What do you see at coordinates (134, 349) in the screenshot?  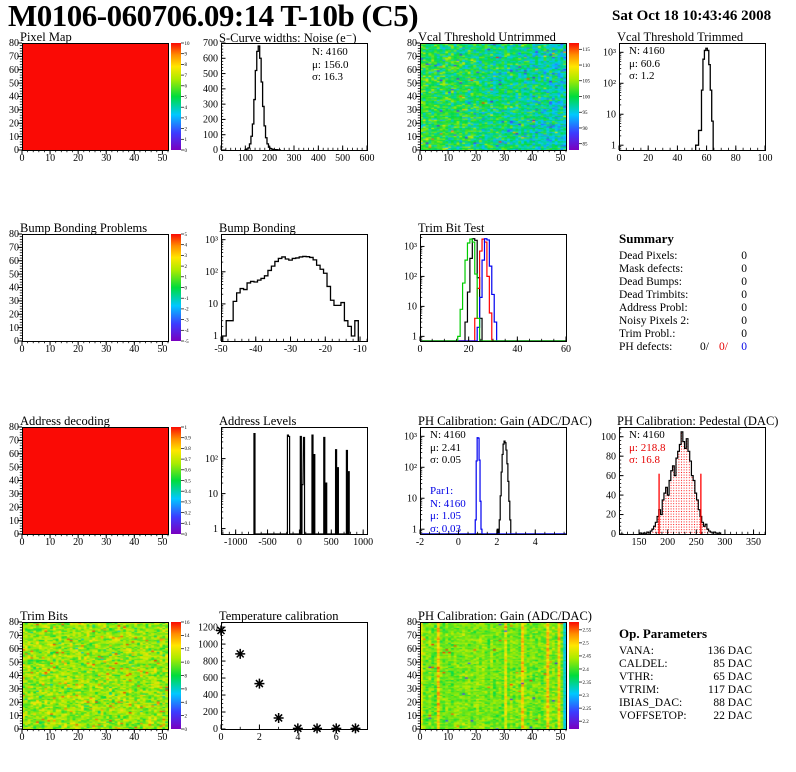 I see `x-tick-label: 40` at bounding box center [134, 349].